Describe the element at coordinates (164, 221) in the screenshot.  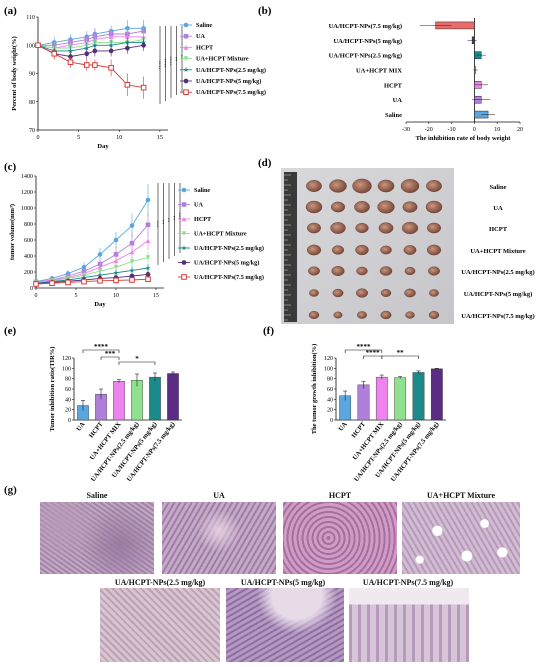
I see `significance-label: **` at that location.